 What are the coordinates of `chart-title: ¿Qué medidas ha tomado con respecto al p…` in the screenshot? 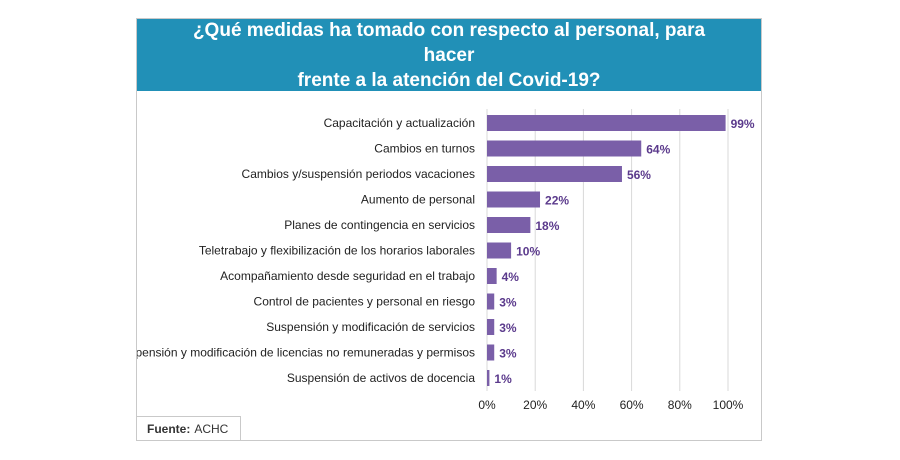 It's located at (449, 55).